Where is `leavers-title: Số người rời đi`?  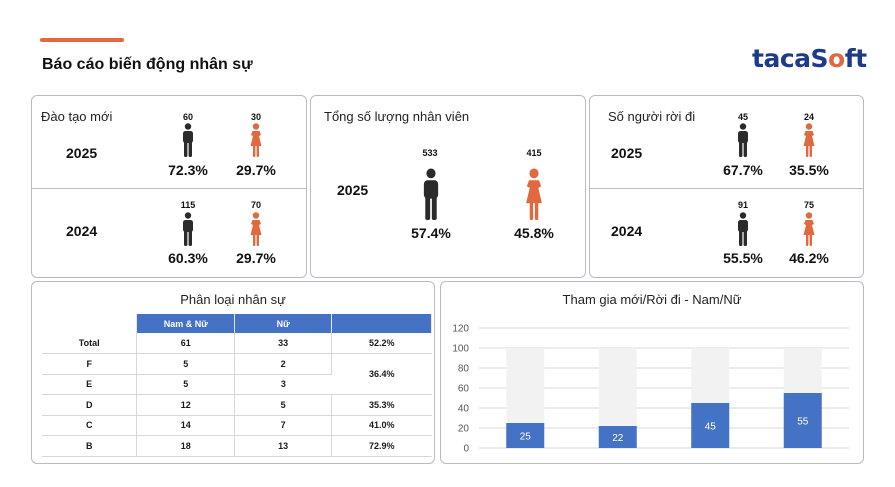 leavers-title: Số người rời đi is located at coordinates (652, 116).